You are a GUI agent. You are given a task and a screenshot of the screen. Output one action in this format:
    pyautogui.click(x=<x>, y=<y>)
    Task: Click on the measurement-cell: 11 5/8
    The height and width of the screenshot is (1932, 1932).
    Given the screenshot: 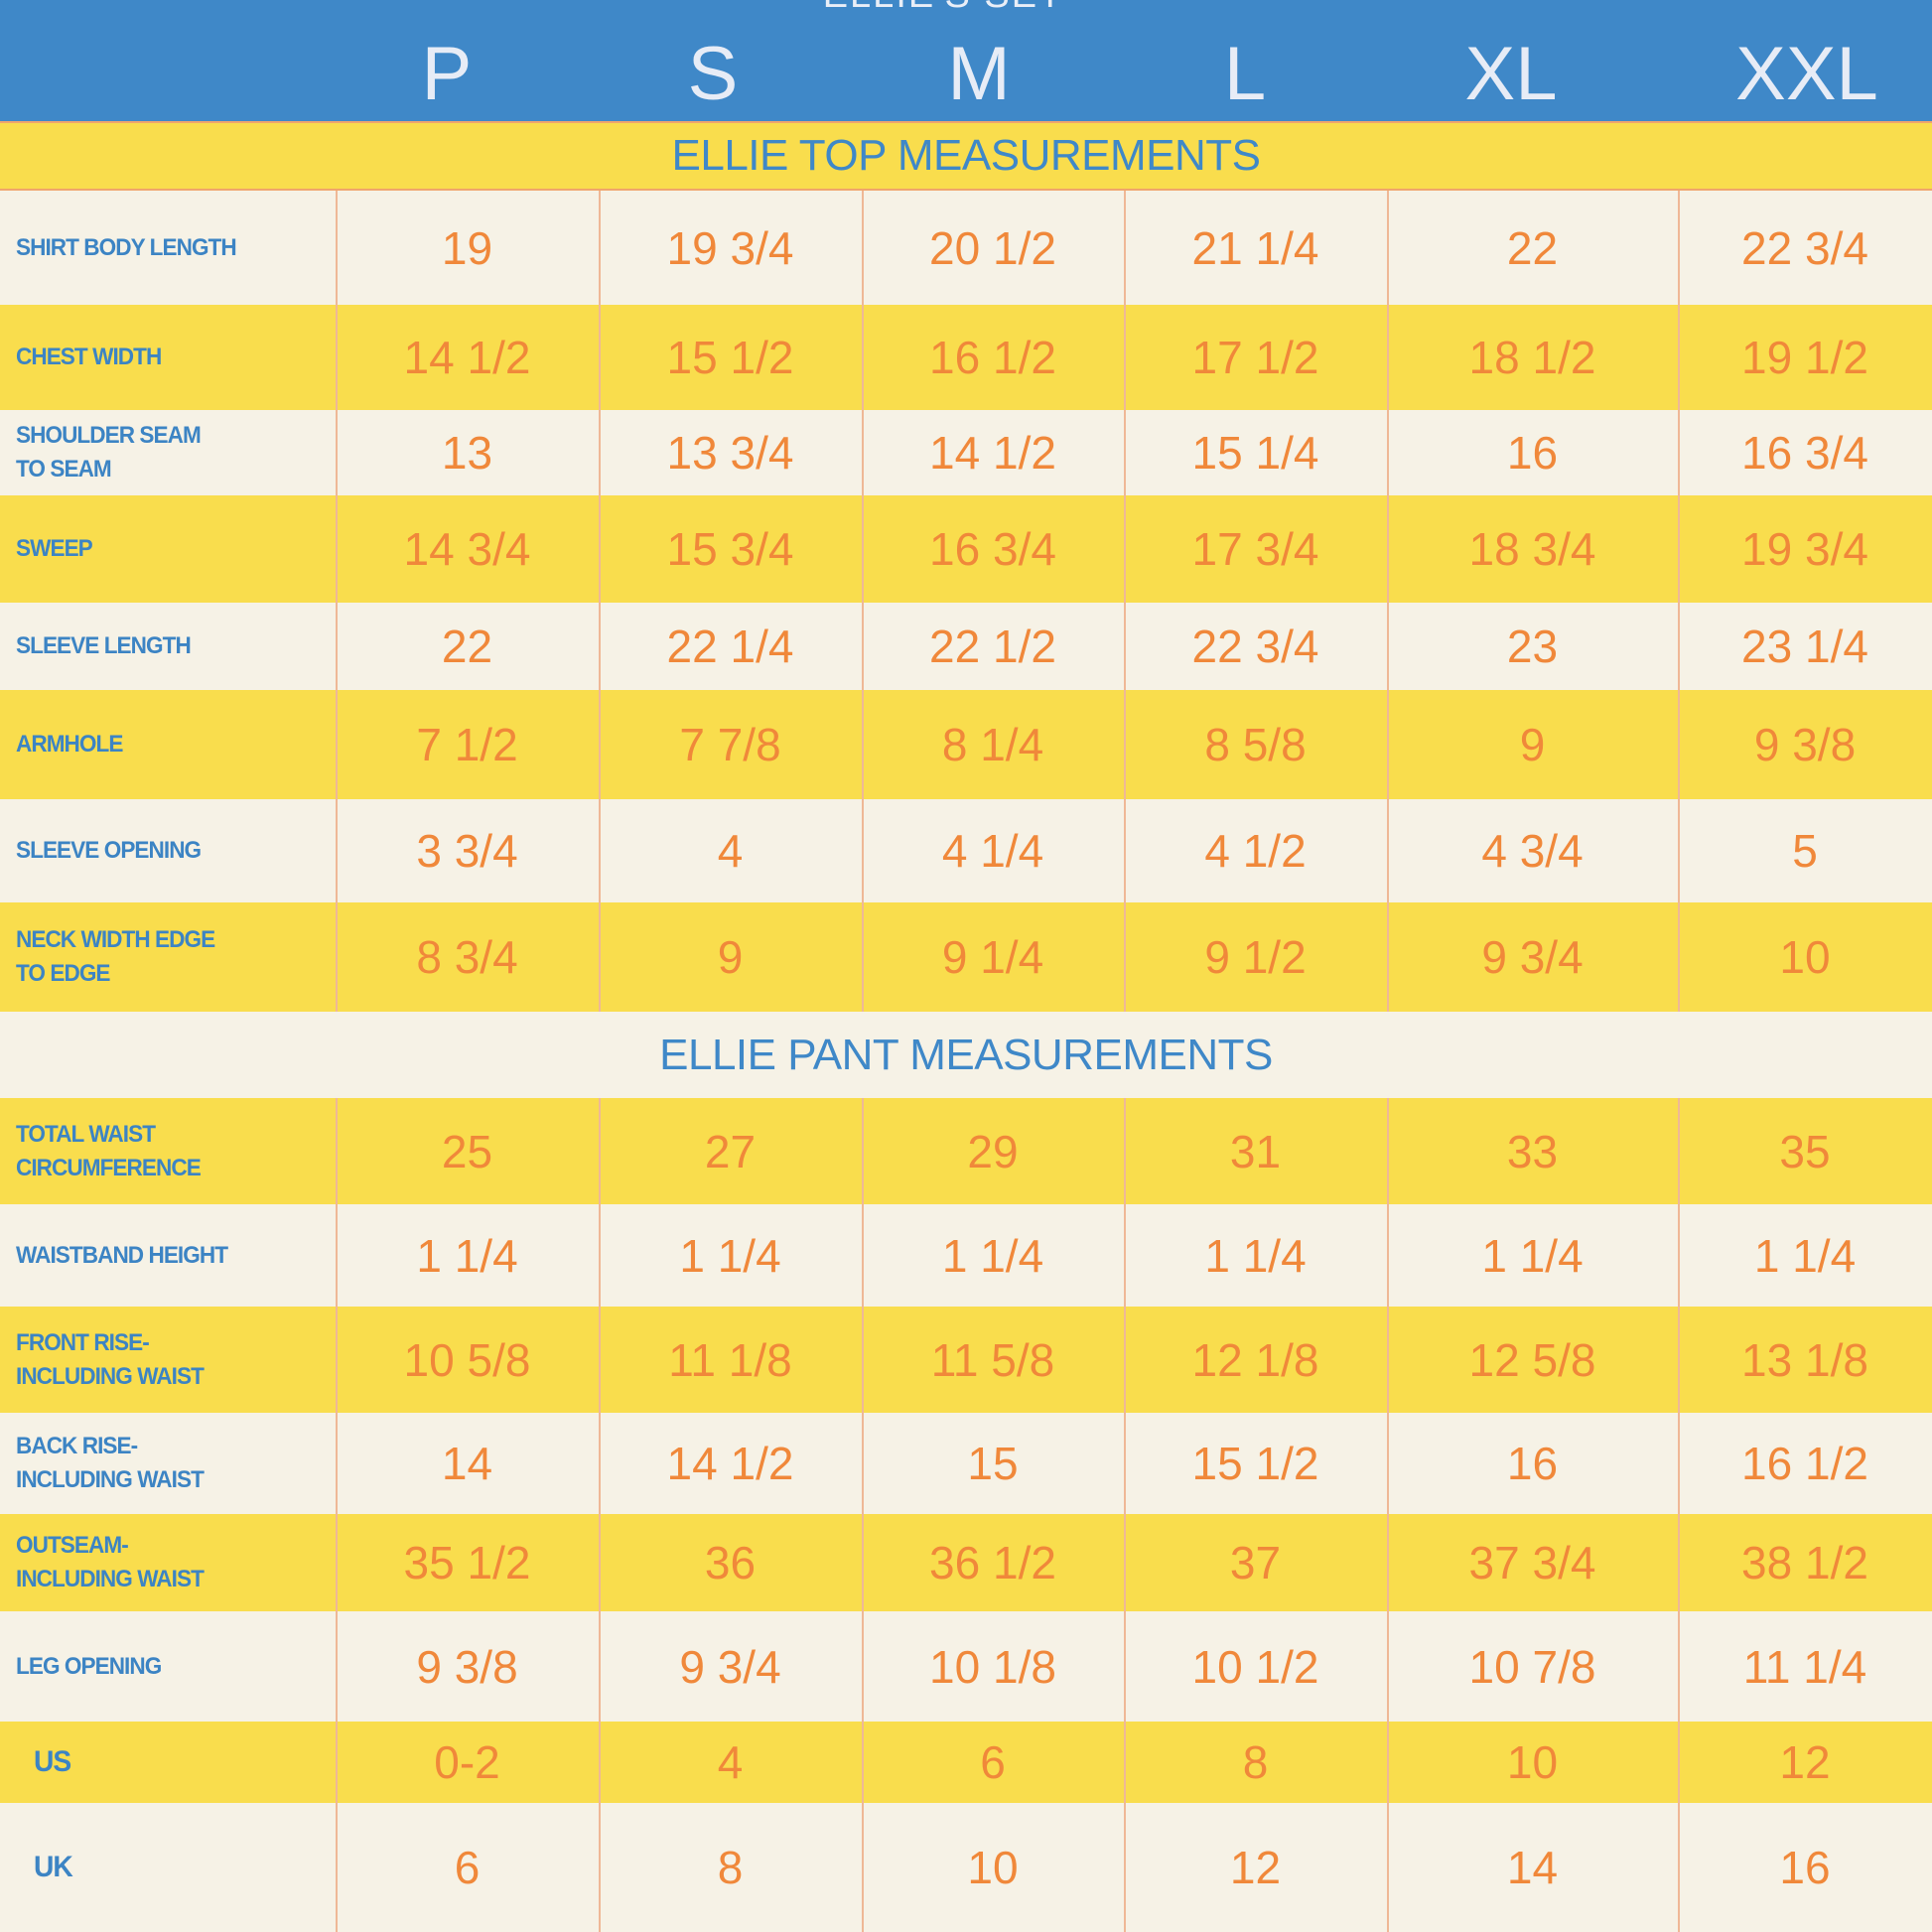 What is the action you would take?
    pyautogui.click(x=992, y=1359)
    